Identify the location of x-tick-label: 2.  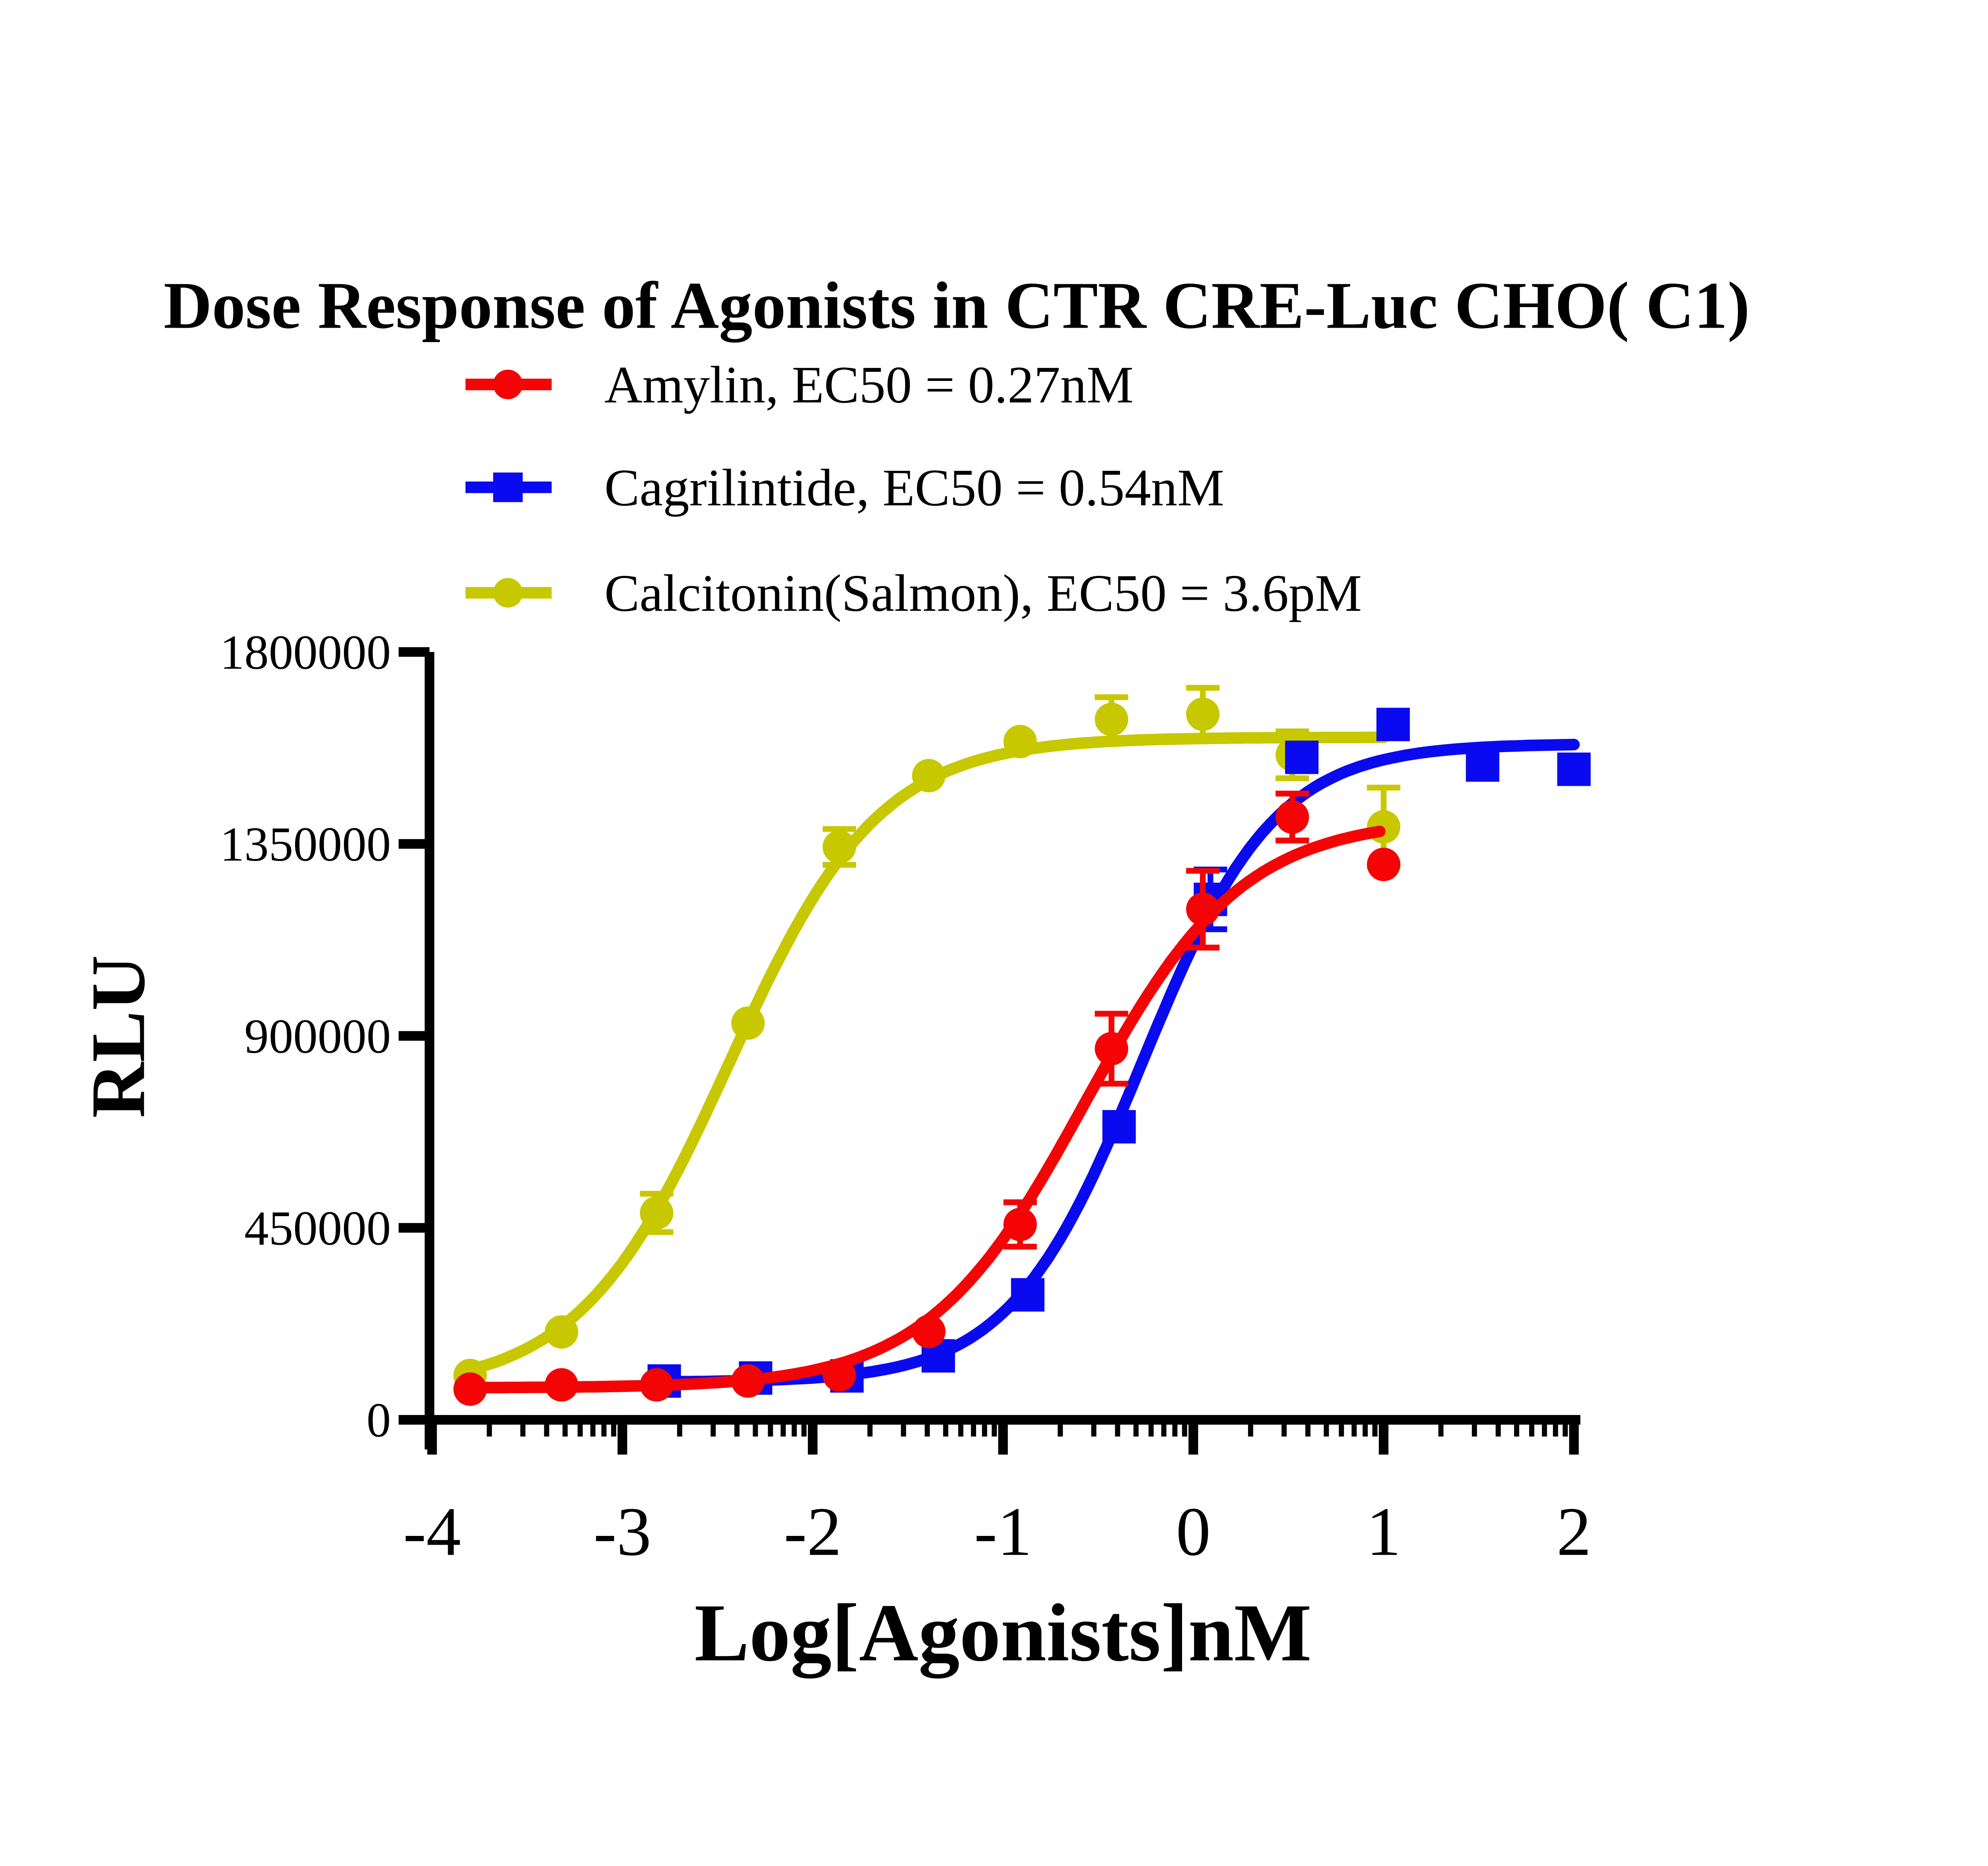
(1574, 1532).